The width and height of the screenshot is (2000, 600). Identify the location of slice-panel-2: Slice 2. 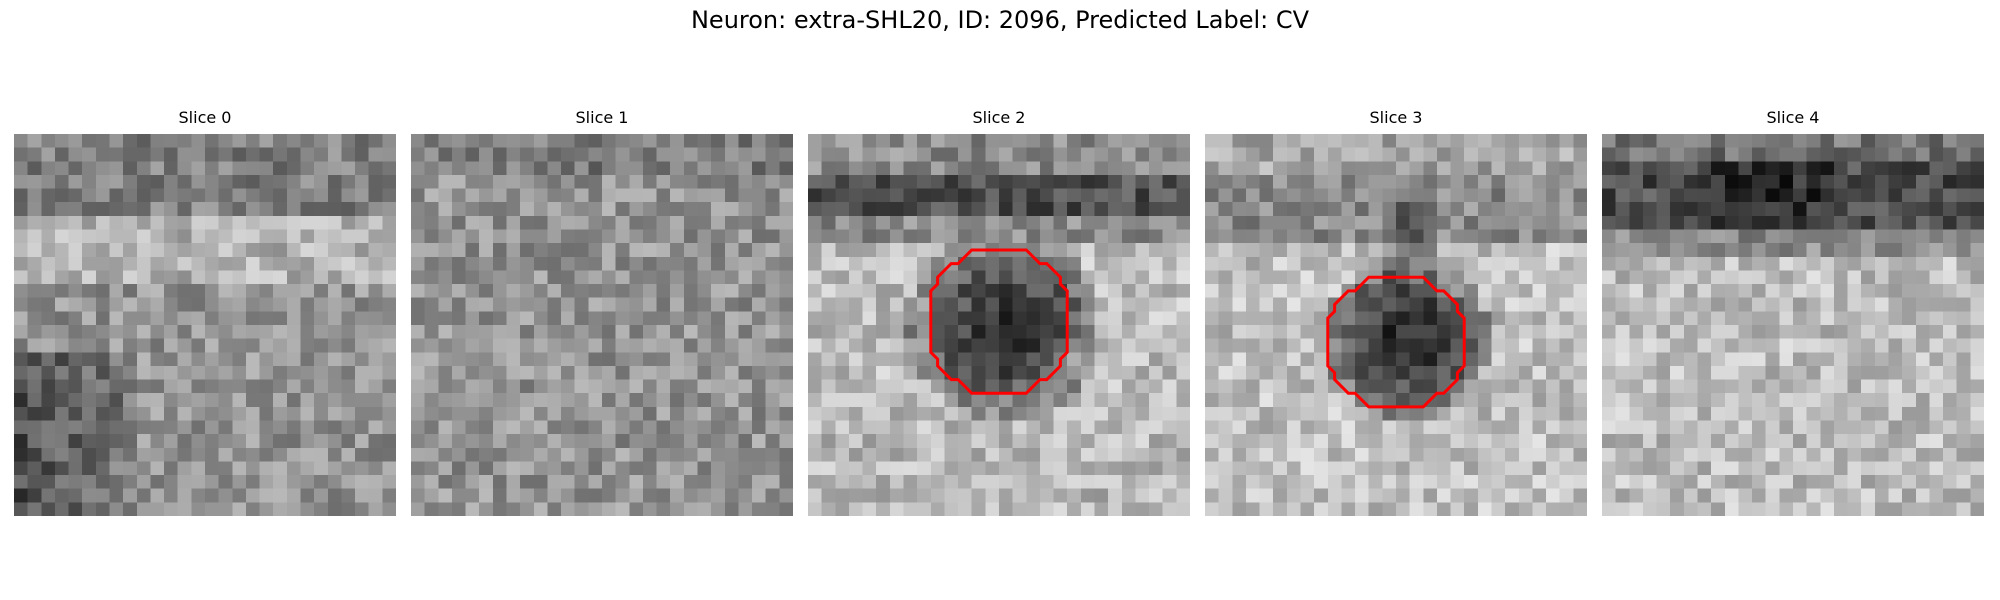
(999, 313).